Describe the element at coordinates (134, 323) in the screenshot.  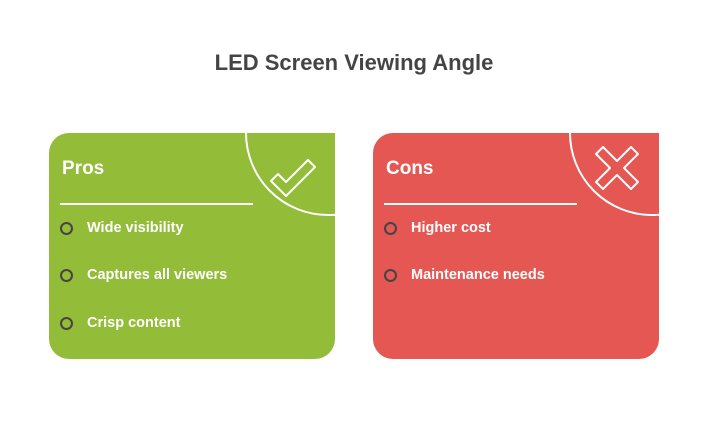
I see `item-label: Crisp content` at that location.